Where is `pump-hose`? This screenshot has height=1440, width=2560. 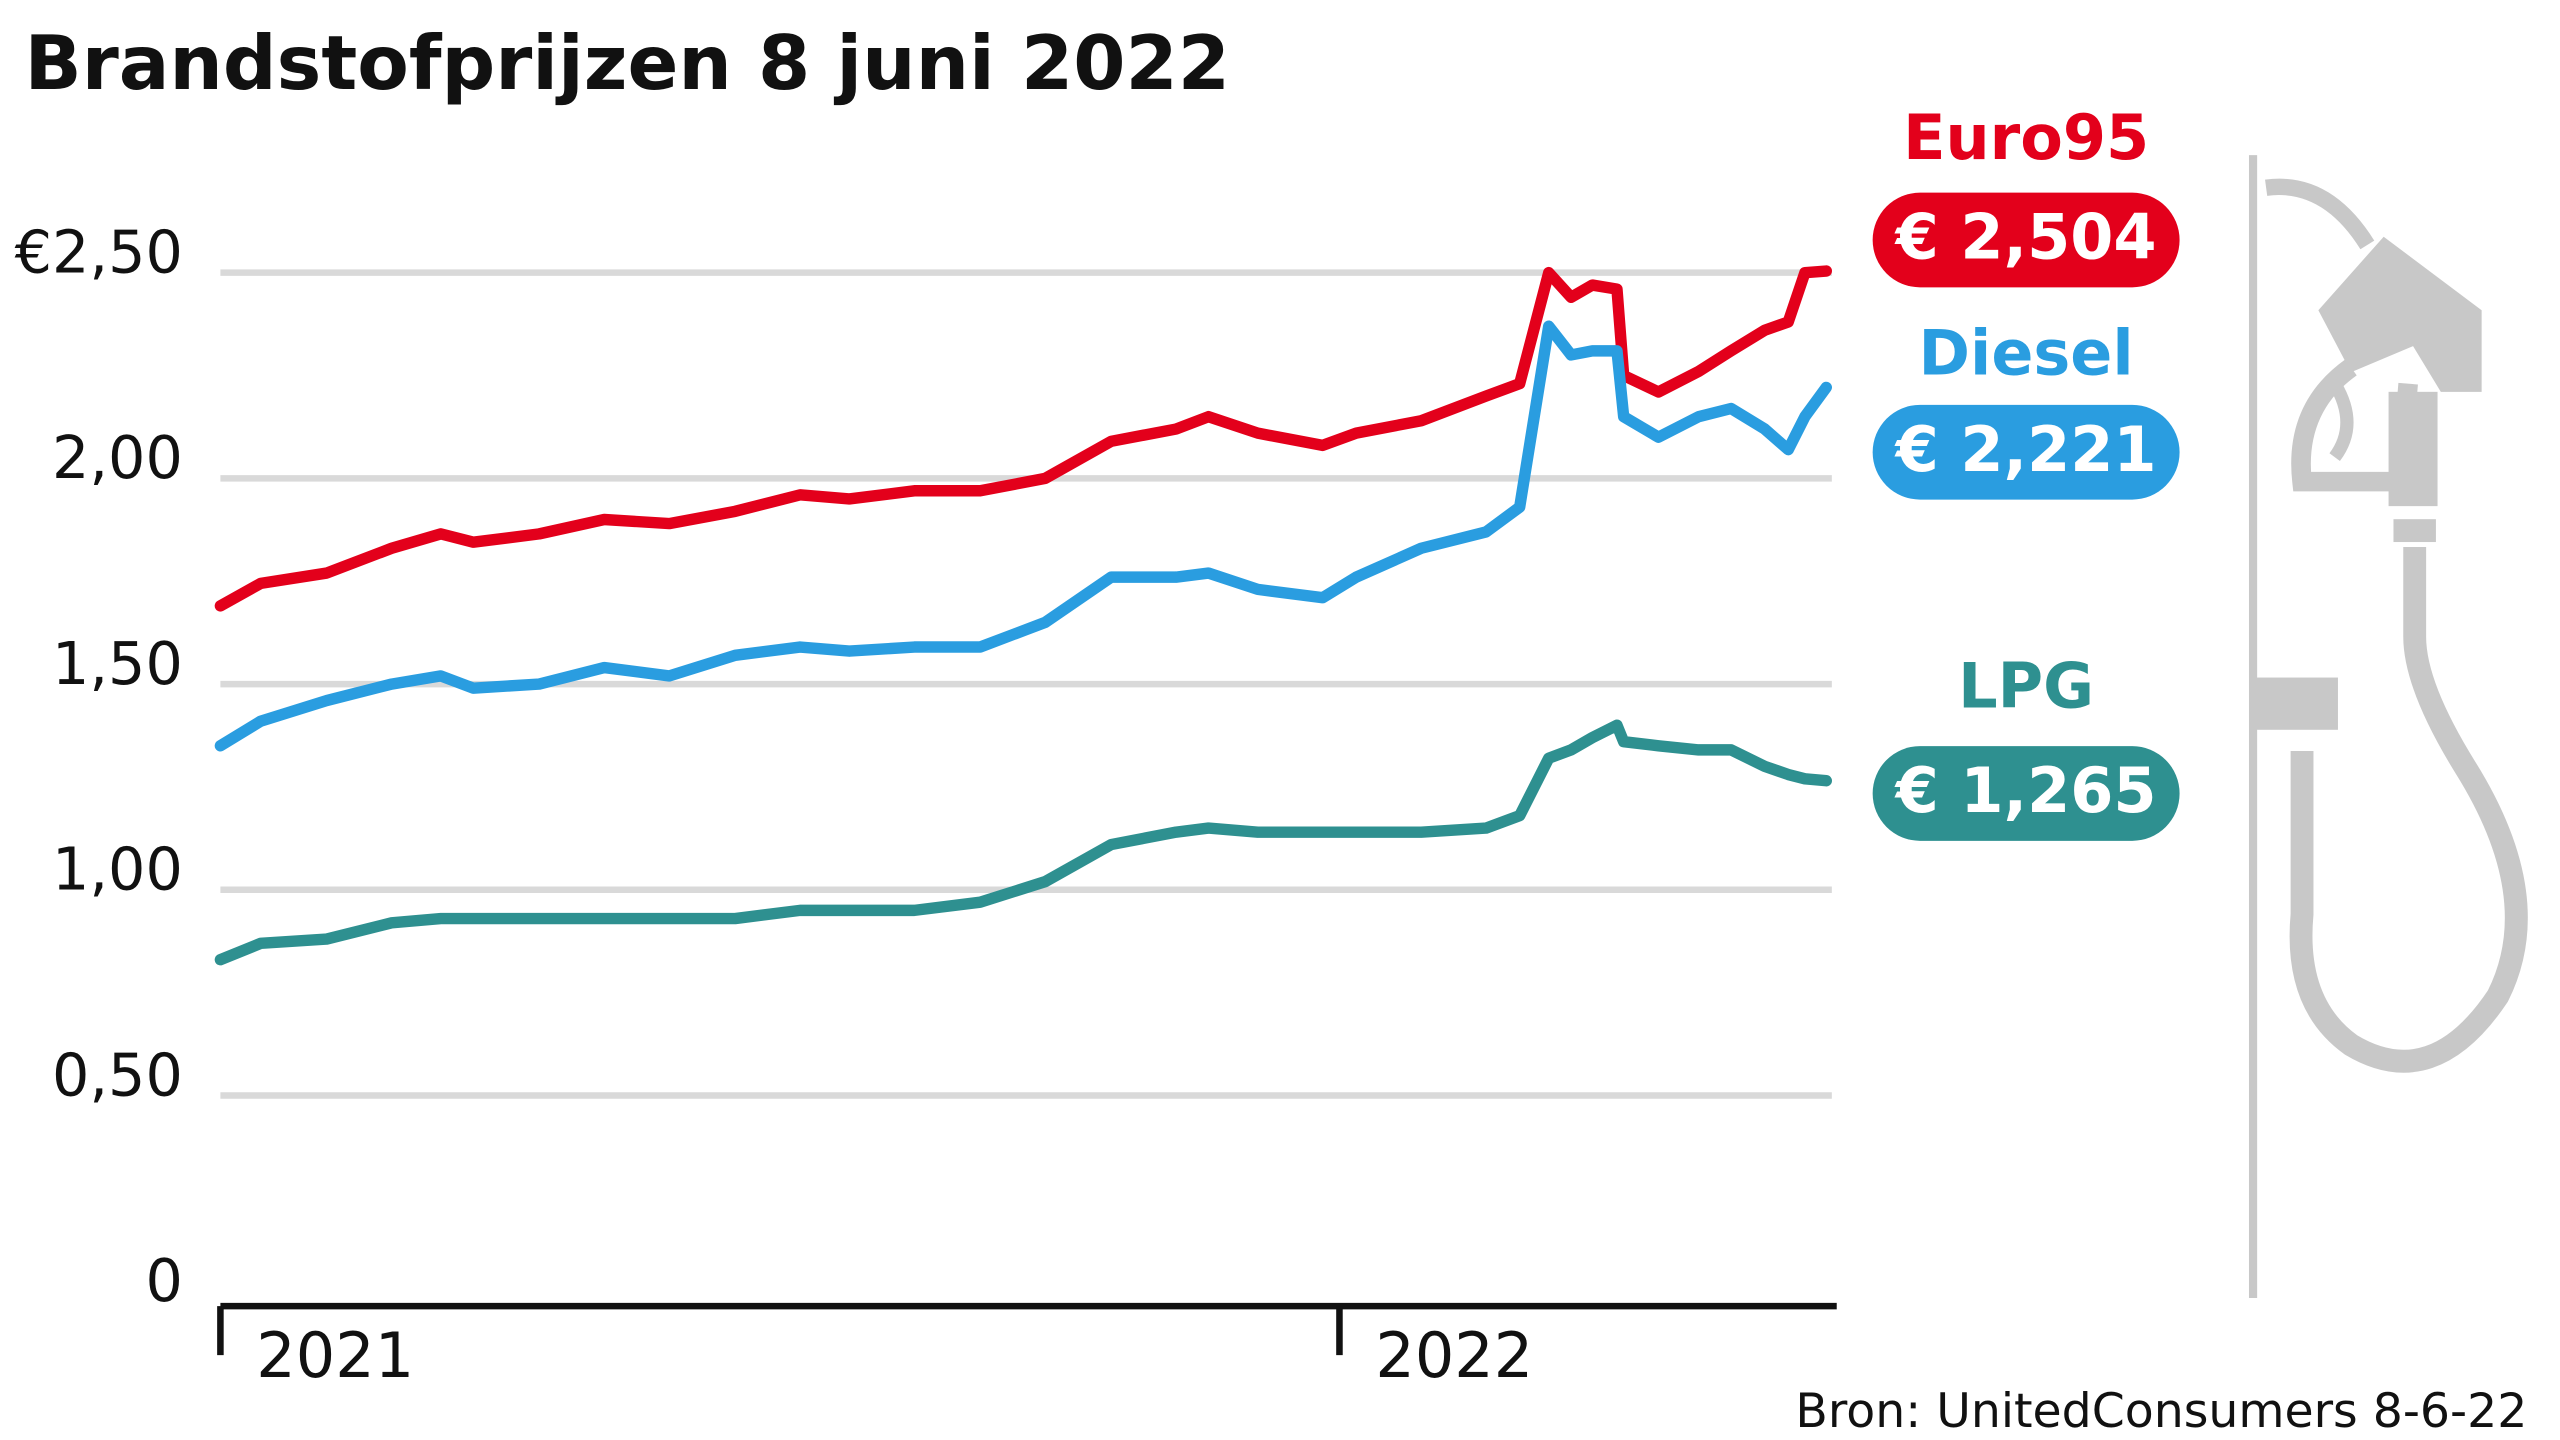 pump-hose is located at coordinates (2408, 809).